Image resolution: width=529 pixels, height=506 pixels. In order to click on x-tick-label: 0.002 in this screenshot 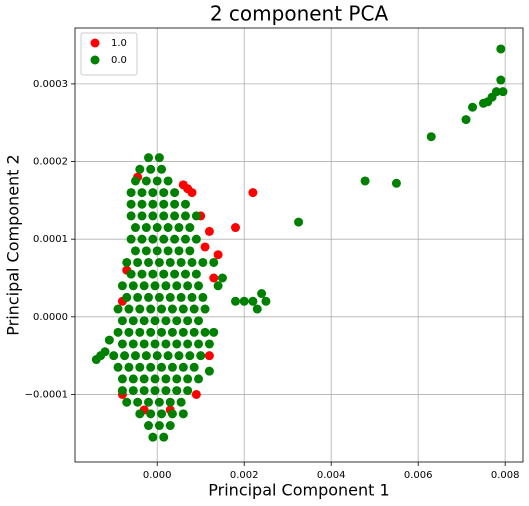, I will do `click(244, 475)`.